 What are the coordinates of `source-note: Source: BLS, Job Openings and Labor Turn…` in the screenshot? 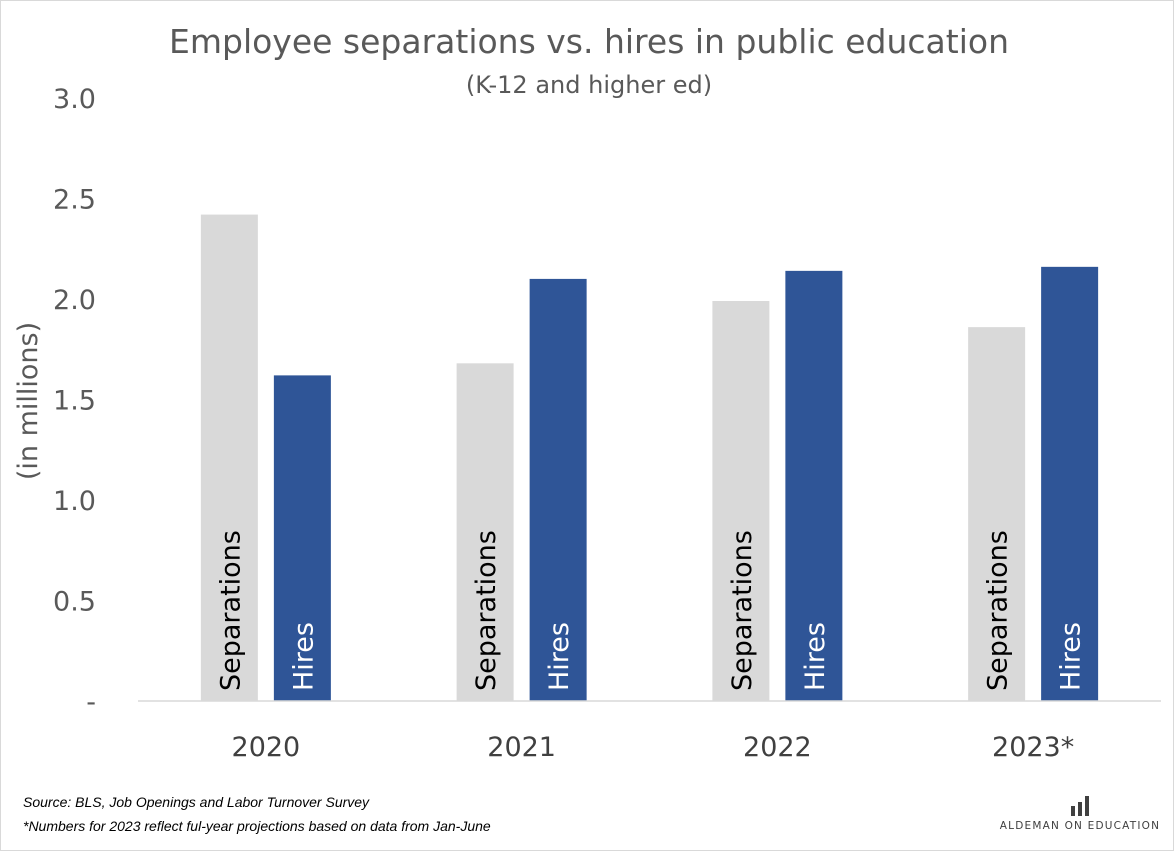 It's located at (196, 802).